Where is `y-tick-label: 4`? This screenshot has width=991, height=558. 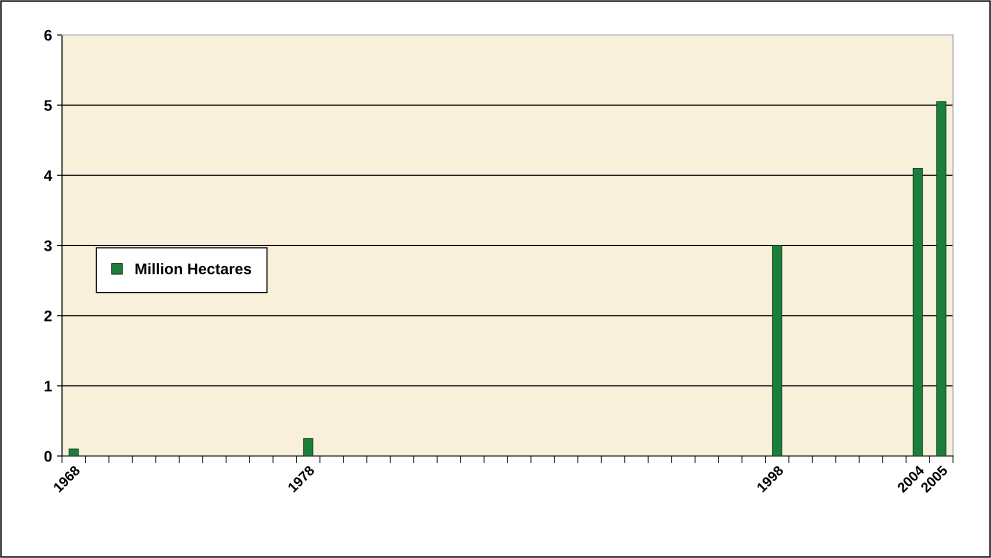 y-tick-label: 4 is located at coordinates (48, 175).